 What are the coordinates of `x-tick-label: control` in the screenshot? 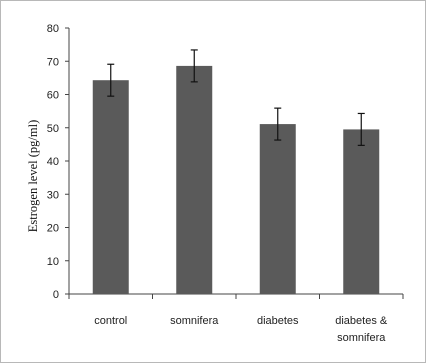 It's located at (110, 321).